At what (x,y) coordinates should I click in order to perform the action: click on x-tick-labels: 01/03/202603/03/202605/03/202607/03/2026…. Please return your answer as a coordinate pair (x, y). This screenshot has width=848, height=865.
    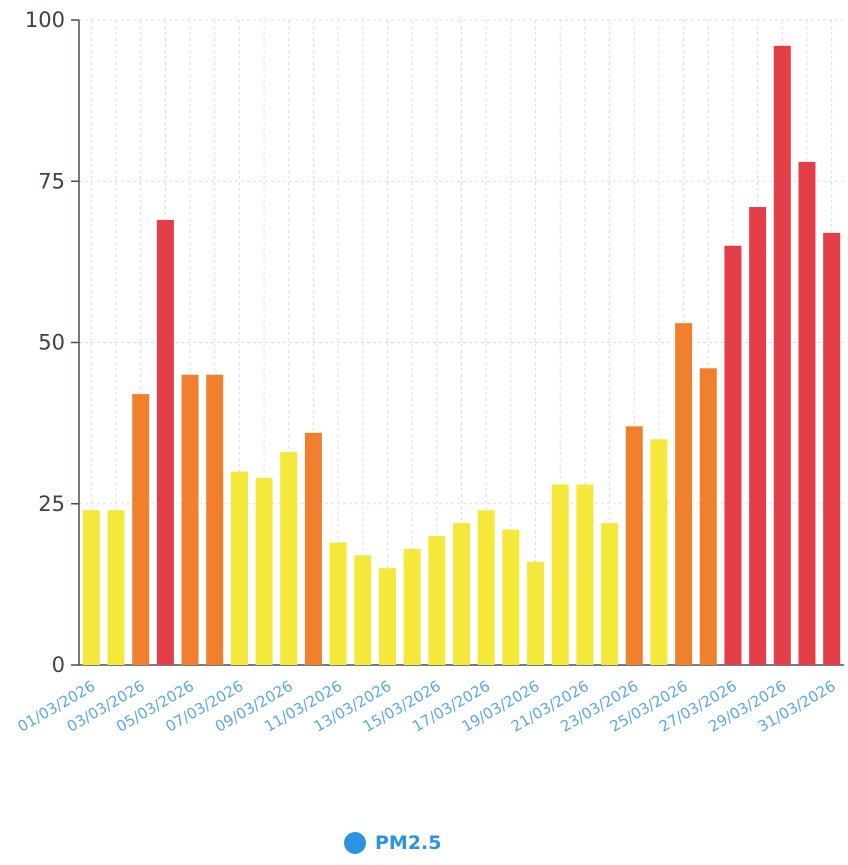
    Looking at the image, I should click on (426, 706).